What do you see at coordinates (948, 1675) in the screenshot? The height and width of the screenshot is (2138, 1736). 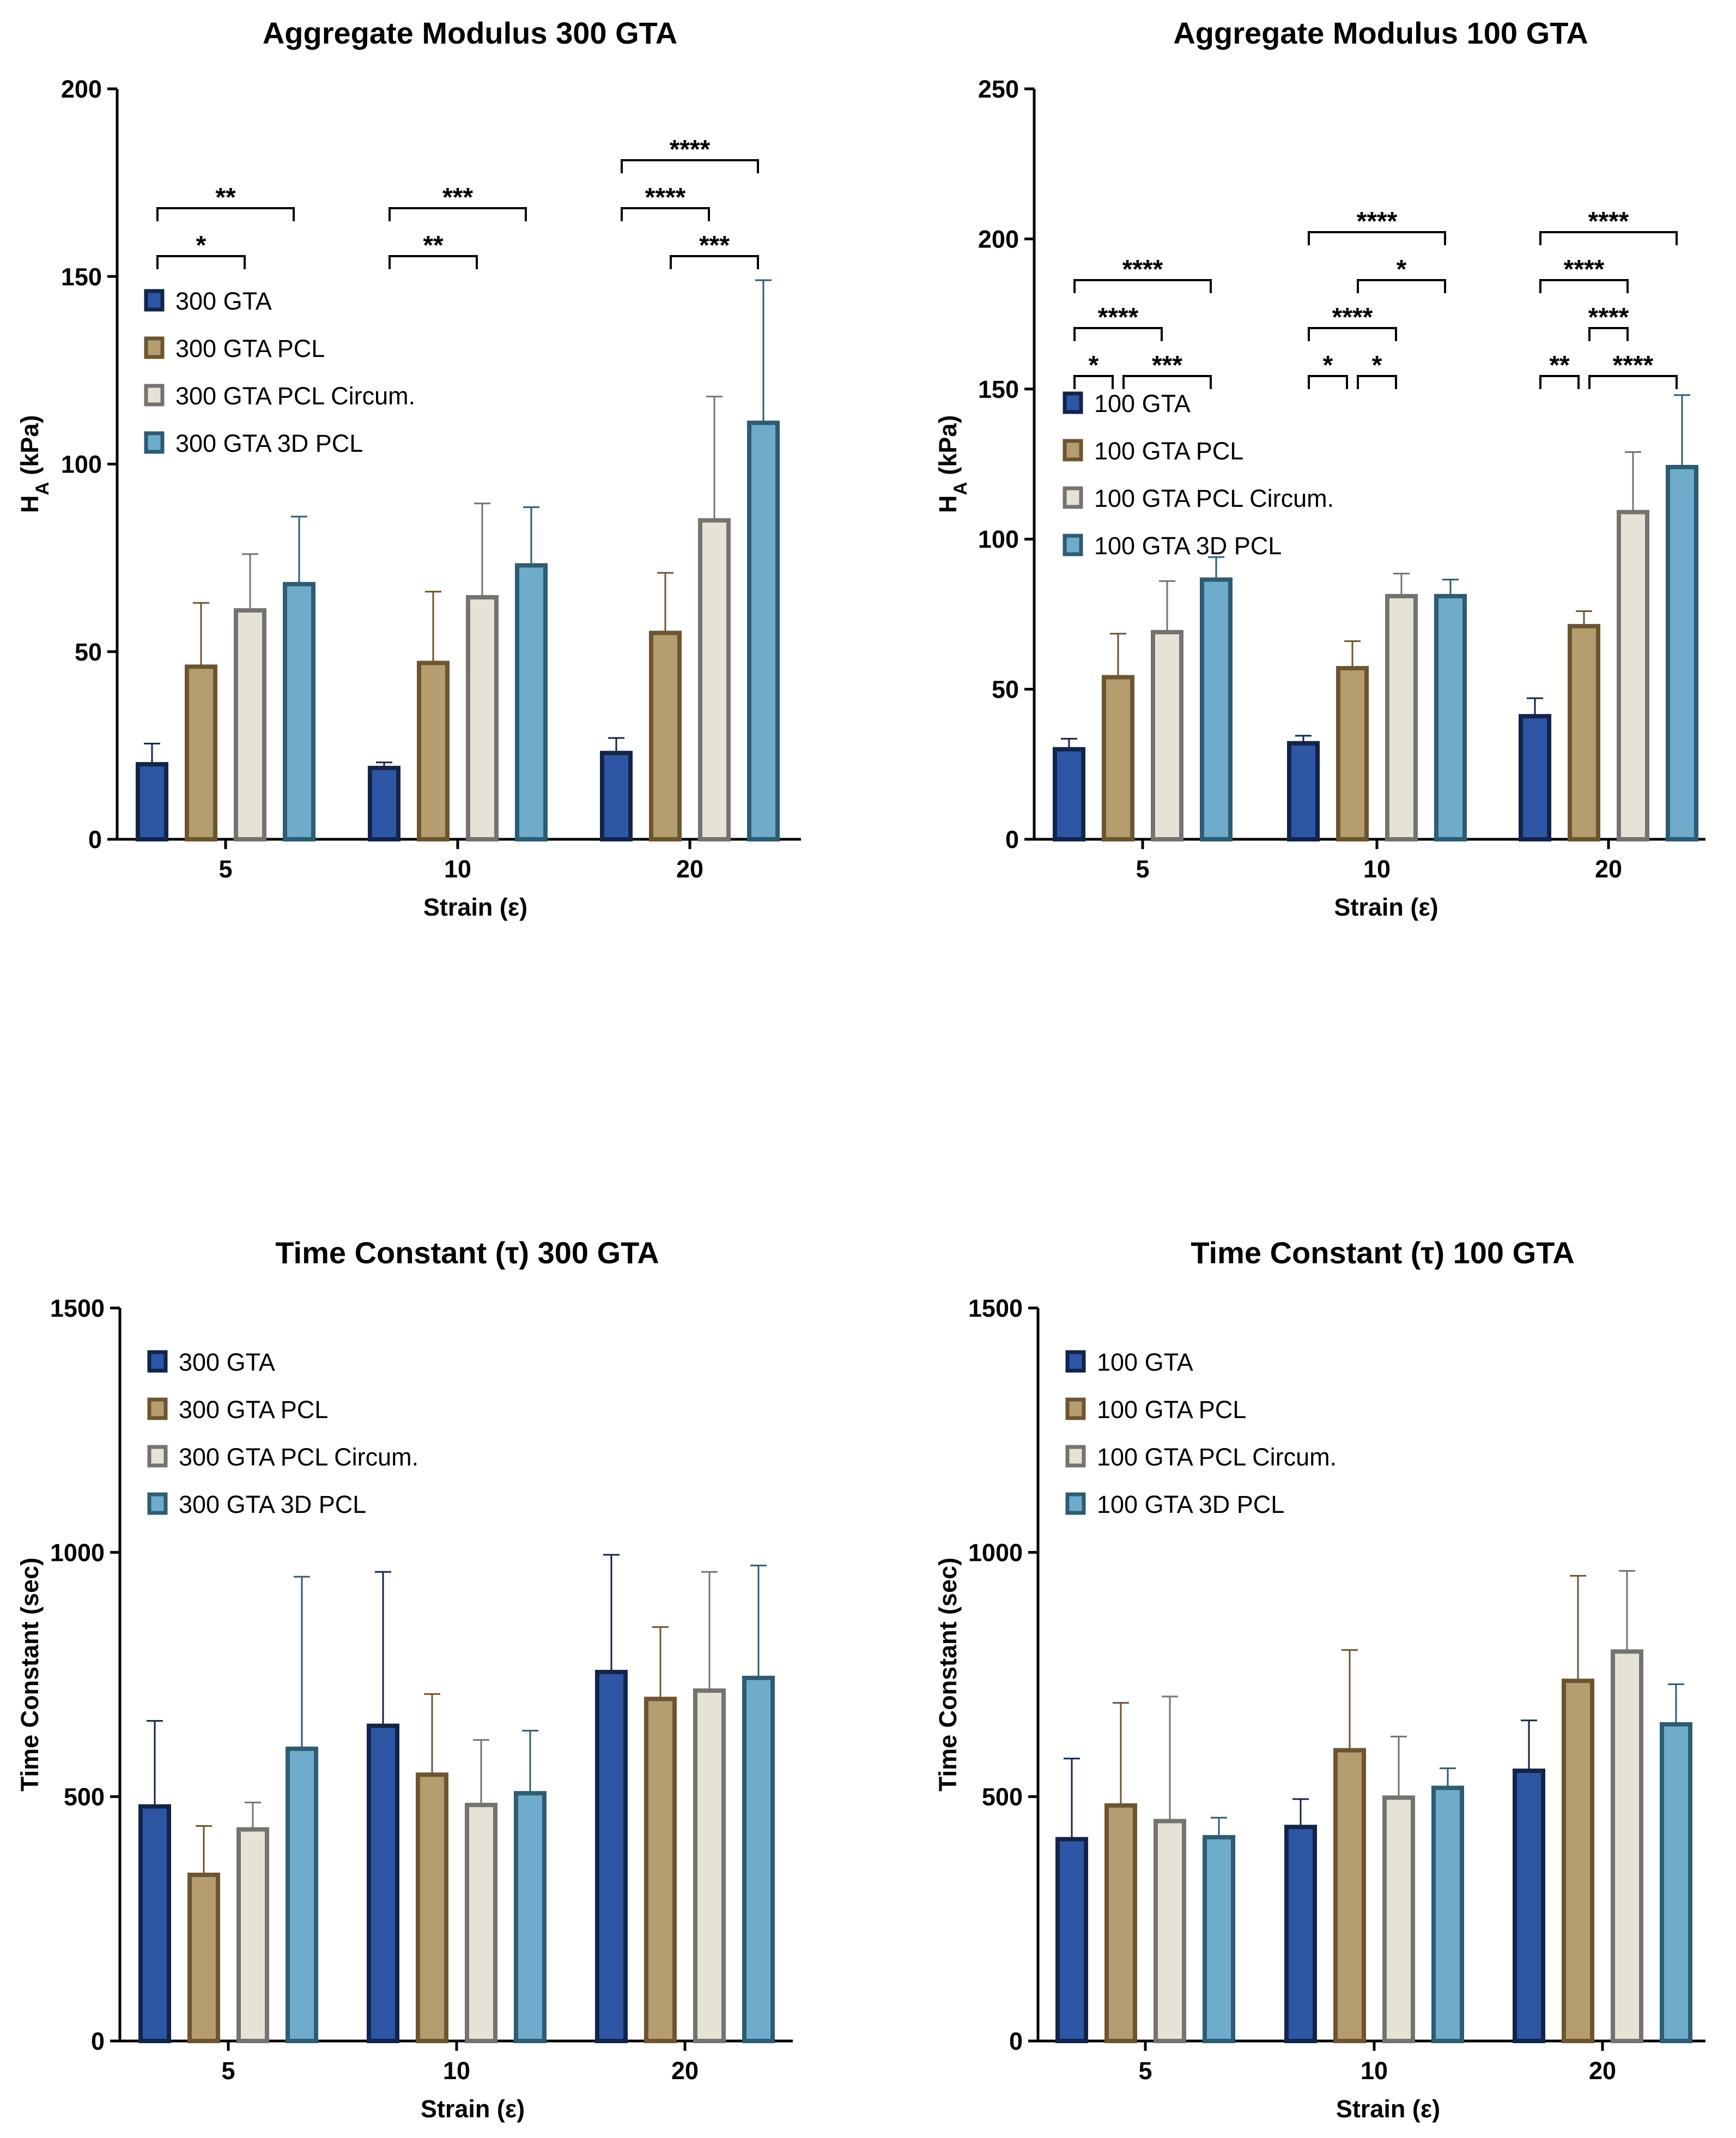 I see `y-axis-label: Time Constant (sec)` at bounding box center [948, 1675].